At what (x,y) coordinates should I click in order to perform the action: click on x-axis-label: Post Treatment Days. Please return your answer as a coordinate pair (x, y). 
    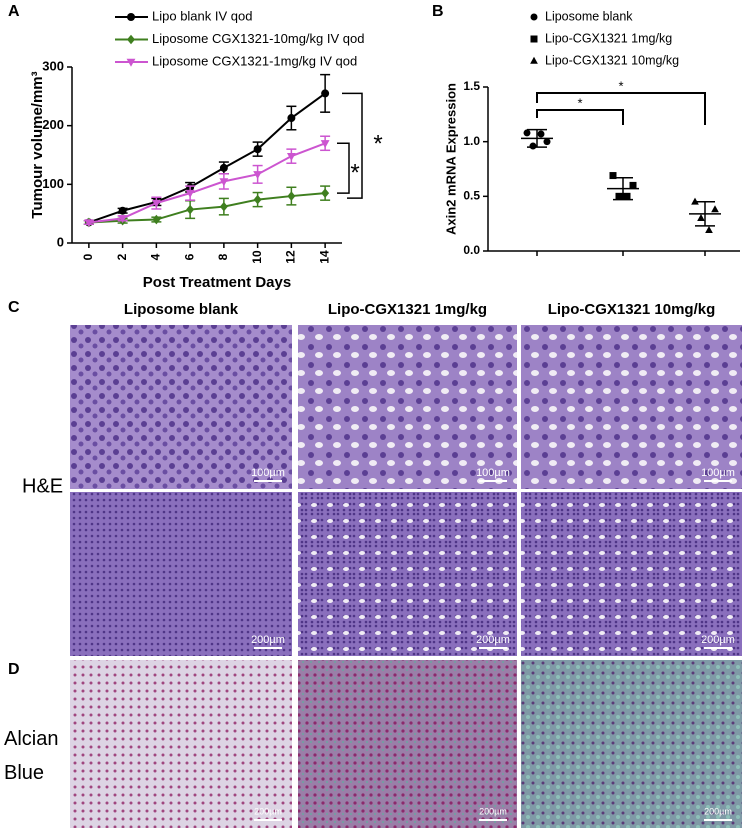
    Looking at the image, I should click on (217, 282).